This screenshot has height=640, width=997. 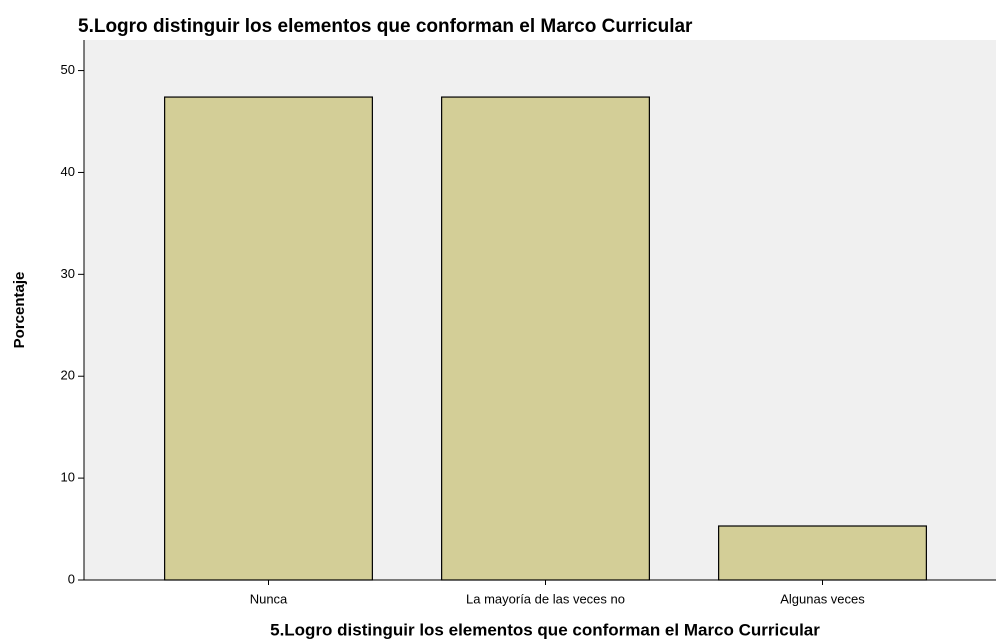 I want to click on bar, so click(x=822, y=553).